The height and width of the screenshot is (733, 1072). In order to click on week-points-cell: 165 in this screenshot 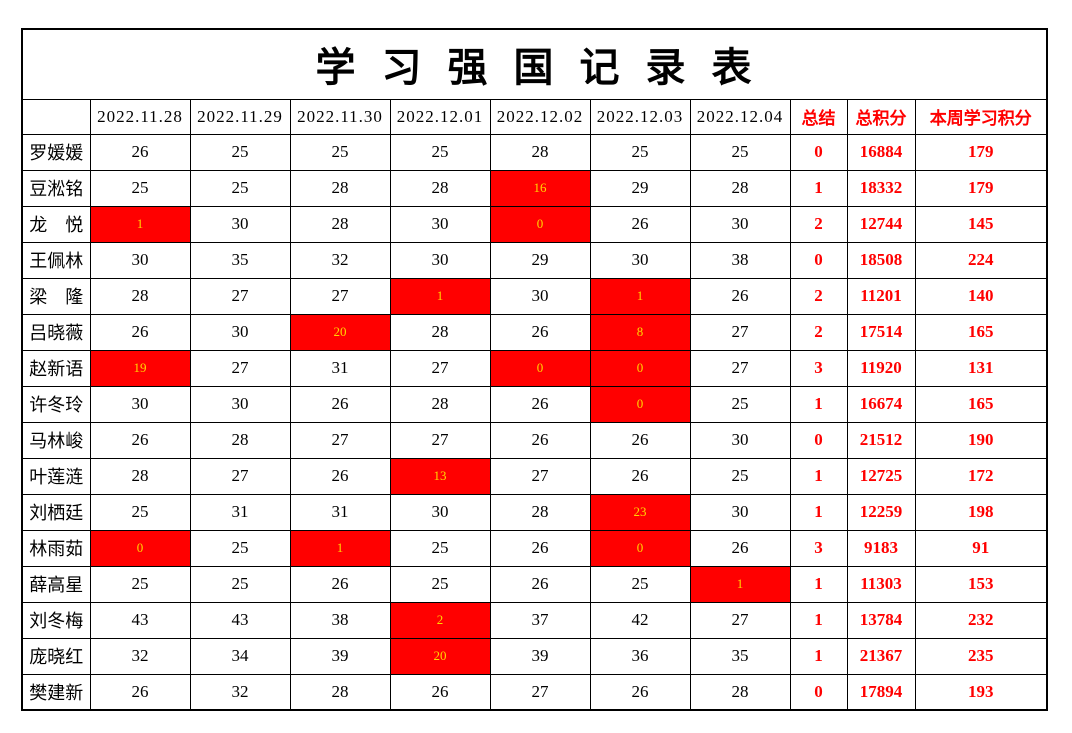, I will do `click(981, 332)`.